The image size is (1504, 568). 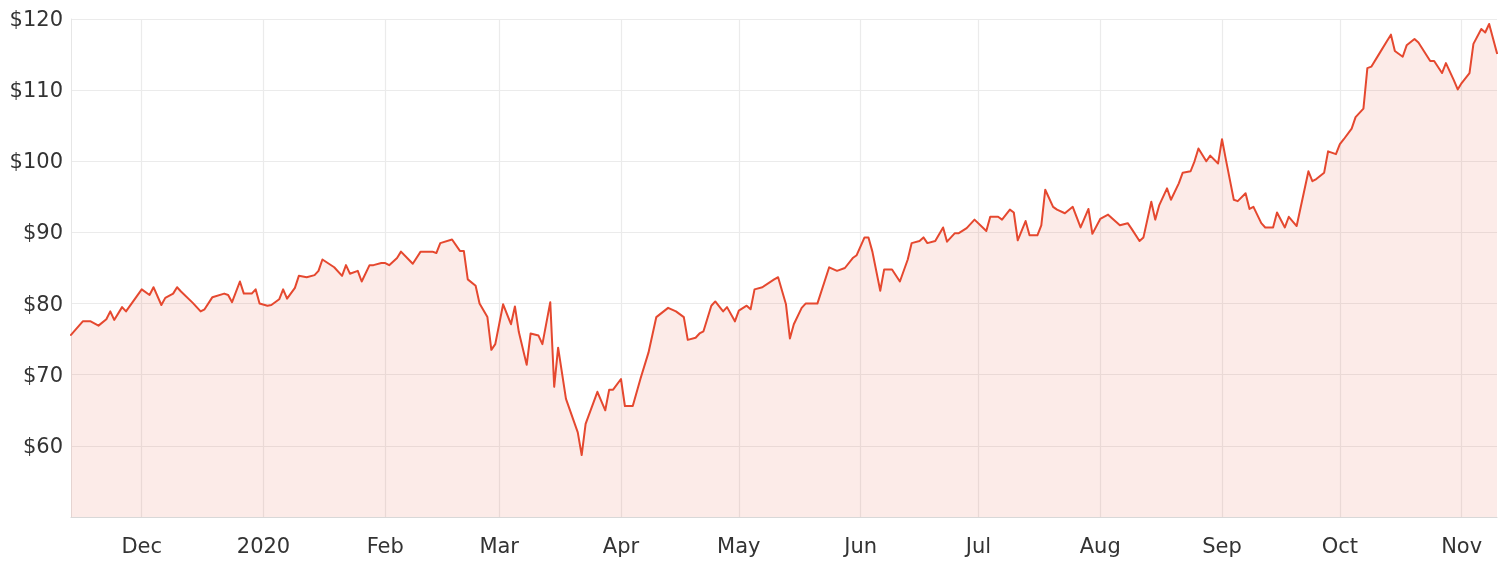 What do you see at coordinates (36, 161) in the screenshot?
I see `y-tick-label: $100` at bounding box center [36, 161].